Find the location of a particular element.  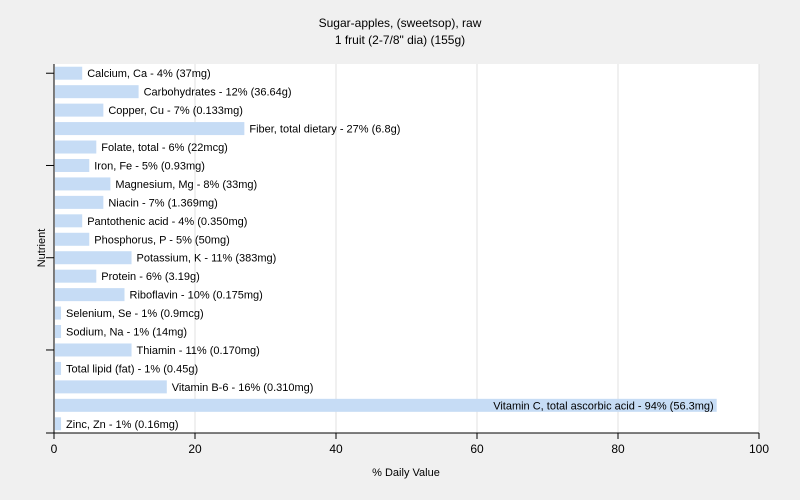

bar-label: Potassium, K - 11% (383mg) is located at coordinates (207, 259).